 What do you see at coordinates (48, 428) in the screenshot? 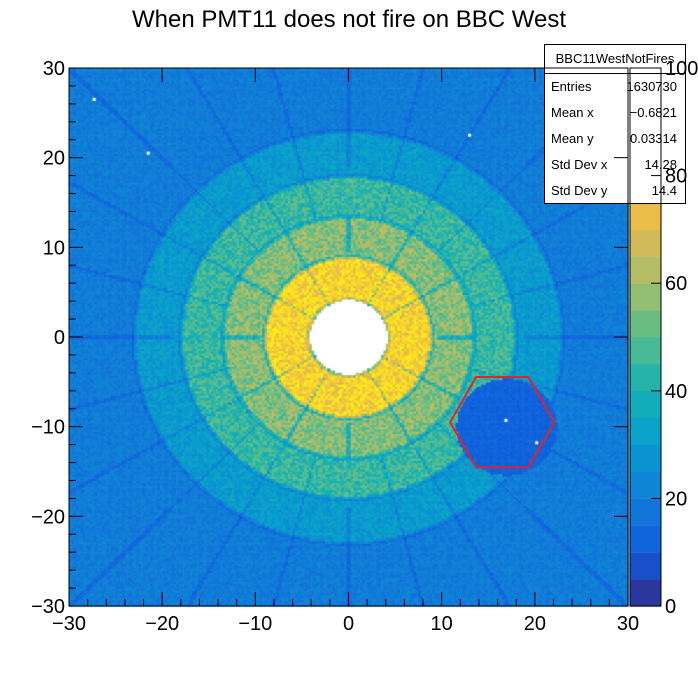
I see `y-tick-label: −10` at bounding box center [48, 428].